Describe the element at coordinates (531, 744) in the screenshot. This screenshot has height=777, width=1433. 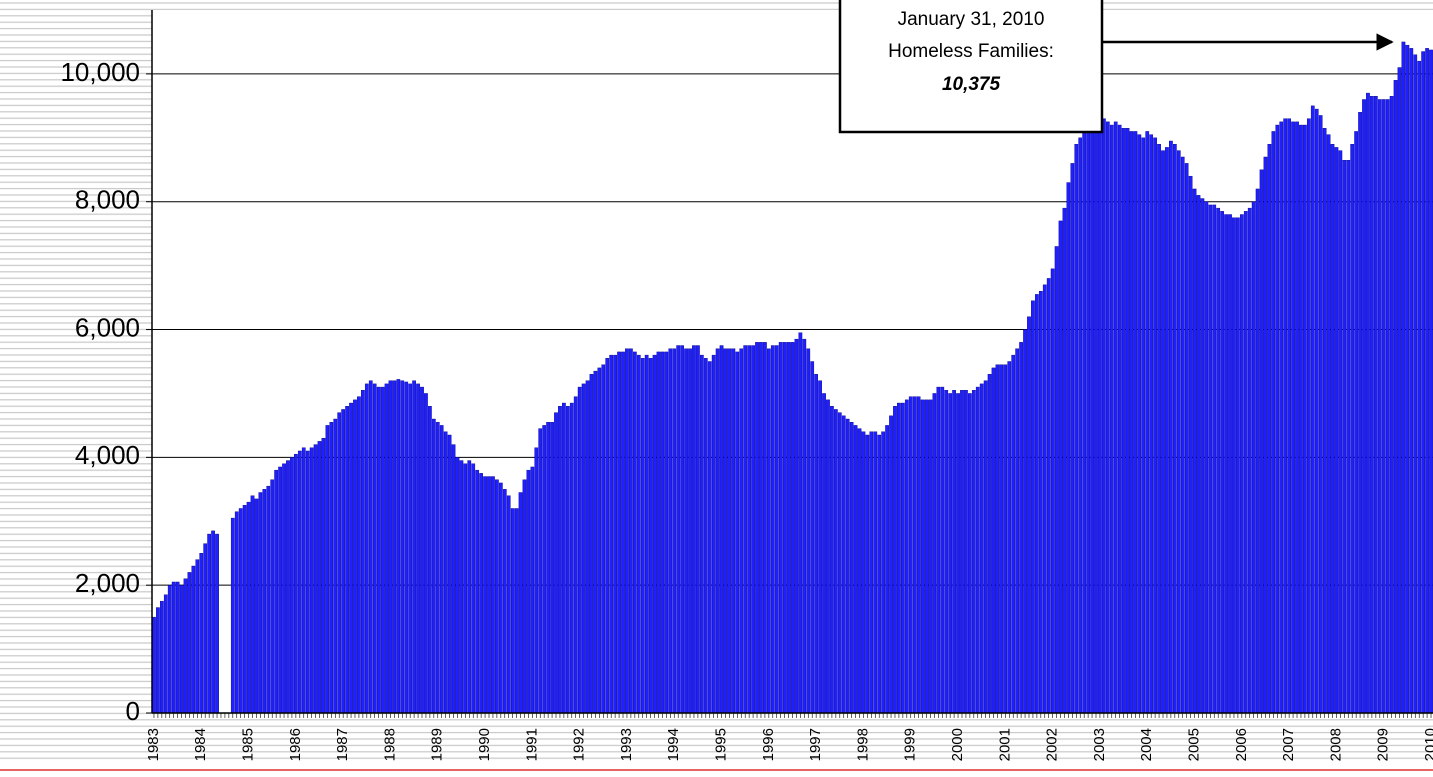
I see `x-tick-label: 1991` at that location.